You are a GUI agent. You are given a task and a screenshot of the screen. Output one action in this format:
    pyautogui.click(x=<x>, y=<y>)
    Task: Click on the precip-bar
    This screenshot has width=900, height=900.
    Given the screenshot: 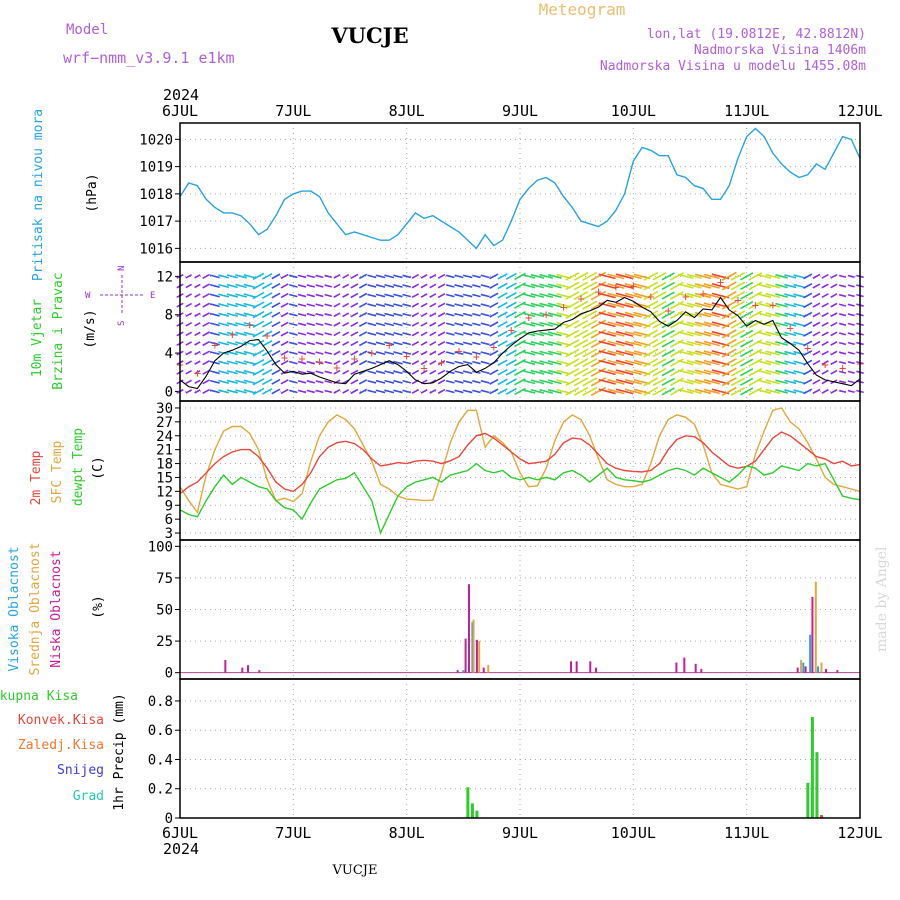 What is the action you would take?
    pyautogui.click(x=808, y=800)
    